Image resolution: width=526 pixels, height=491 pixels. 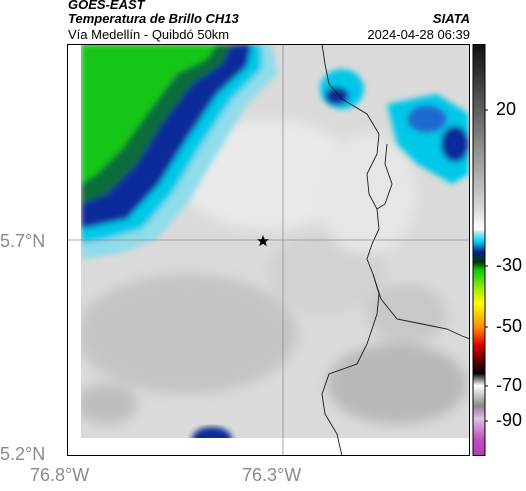 What do you see at coordinates (480, 250) in the screenshot?
I see `colorbar` at bounding box center [480, 250].